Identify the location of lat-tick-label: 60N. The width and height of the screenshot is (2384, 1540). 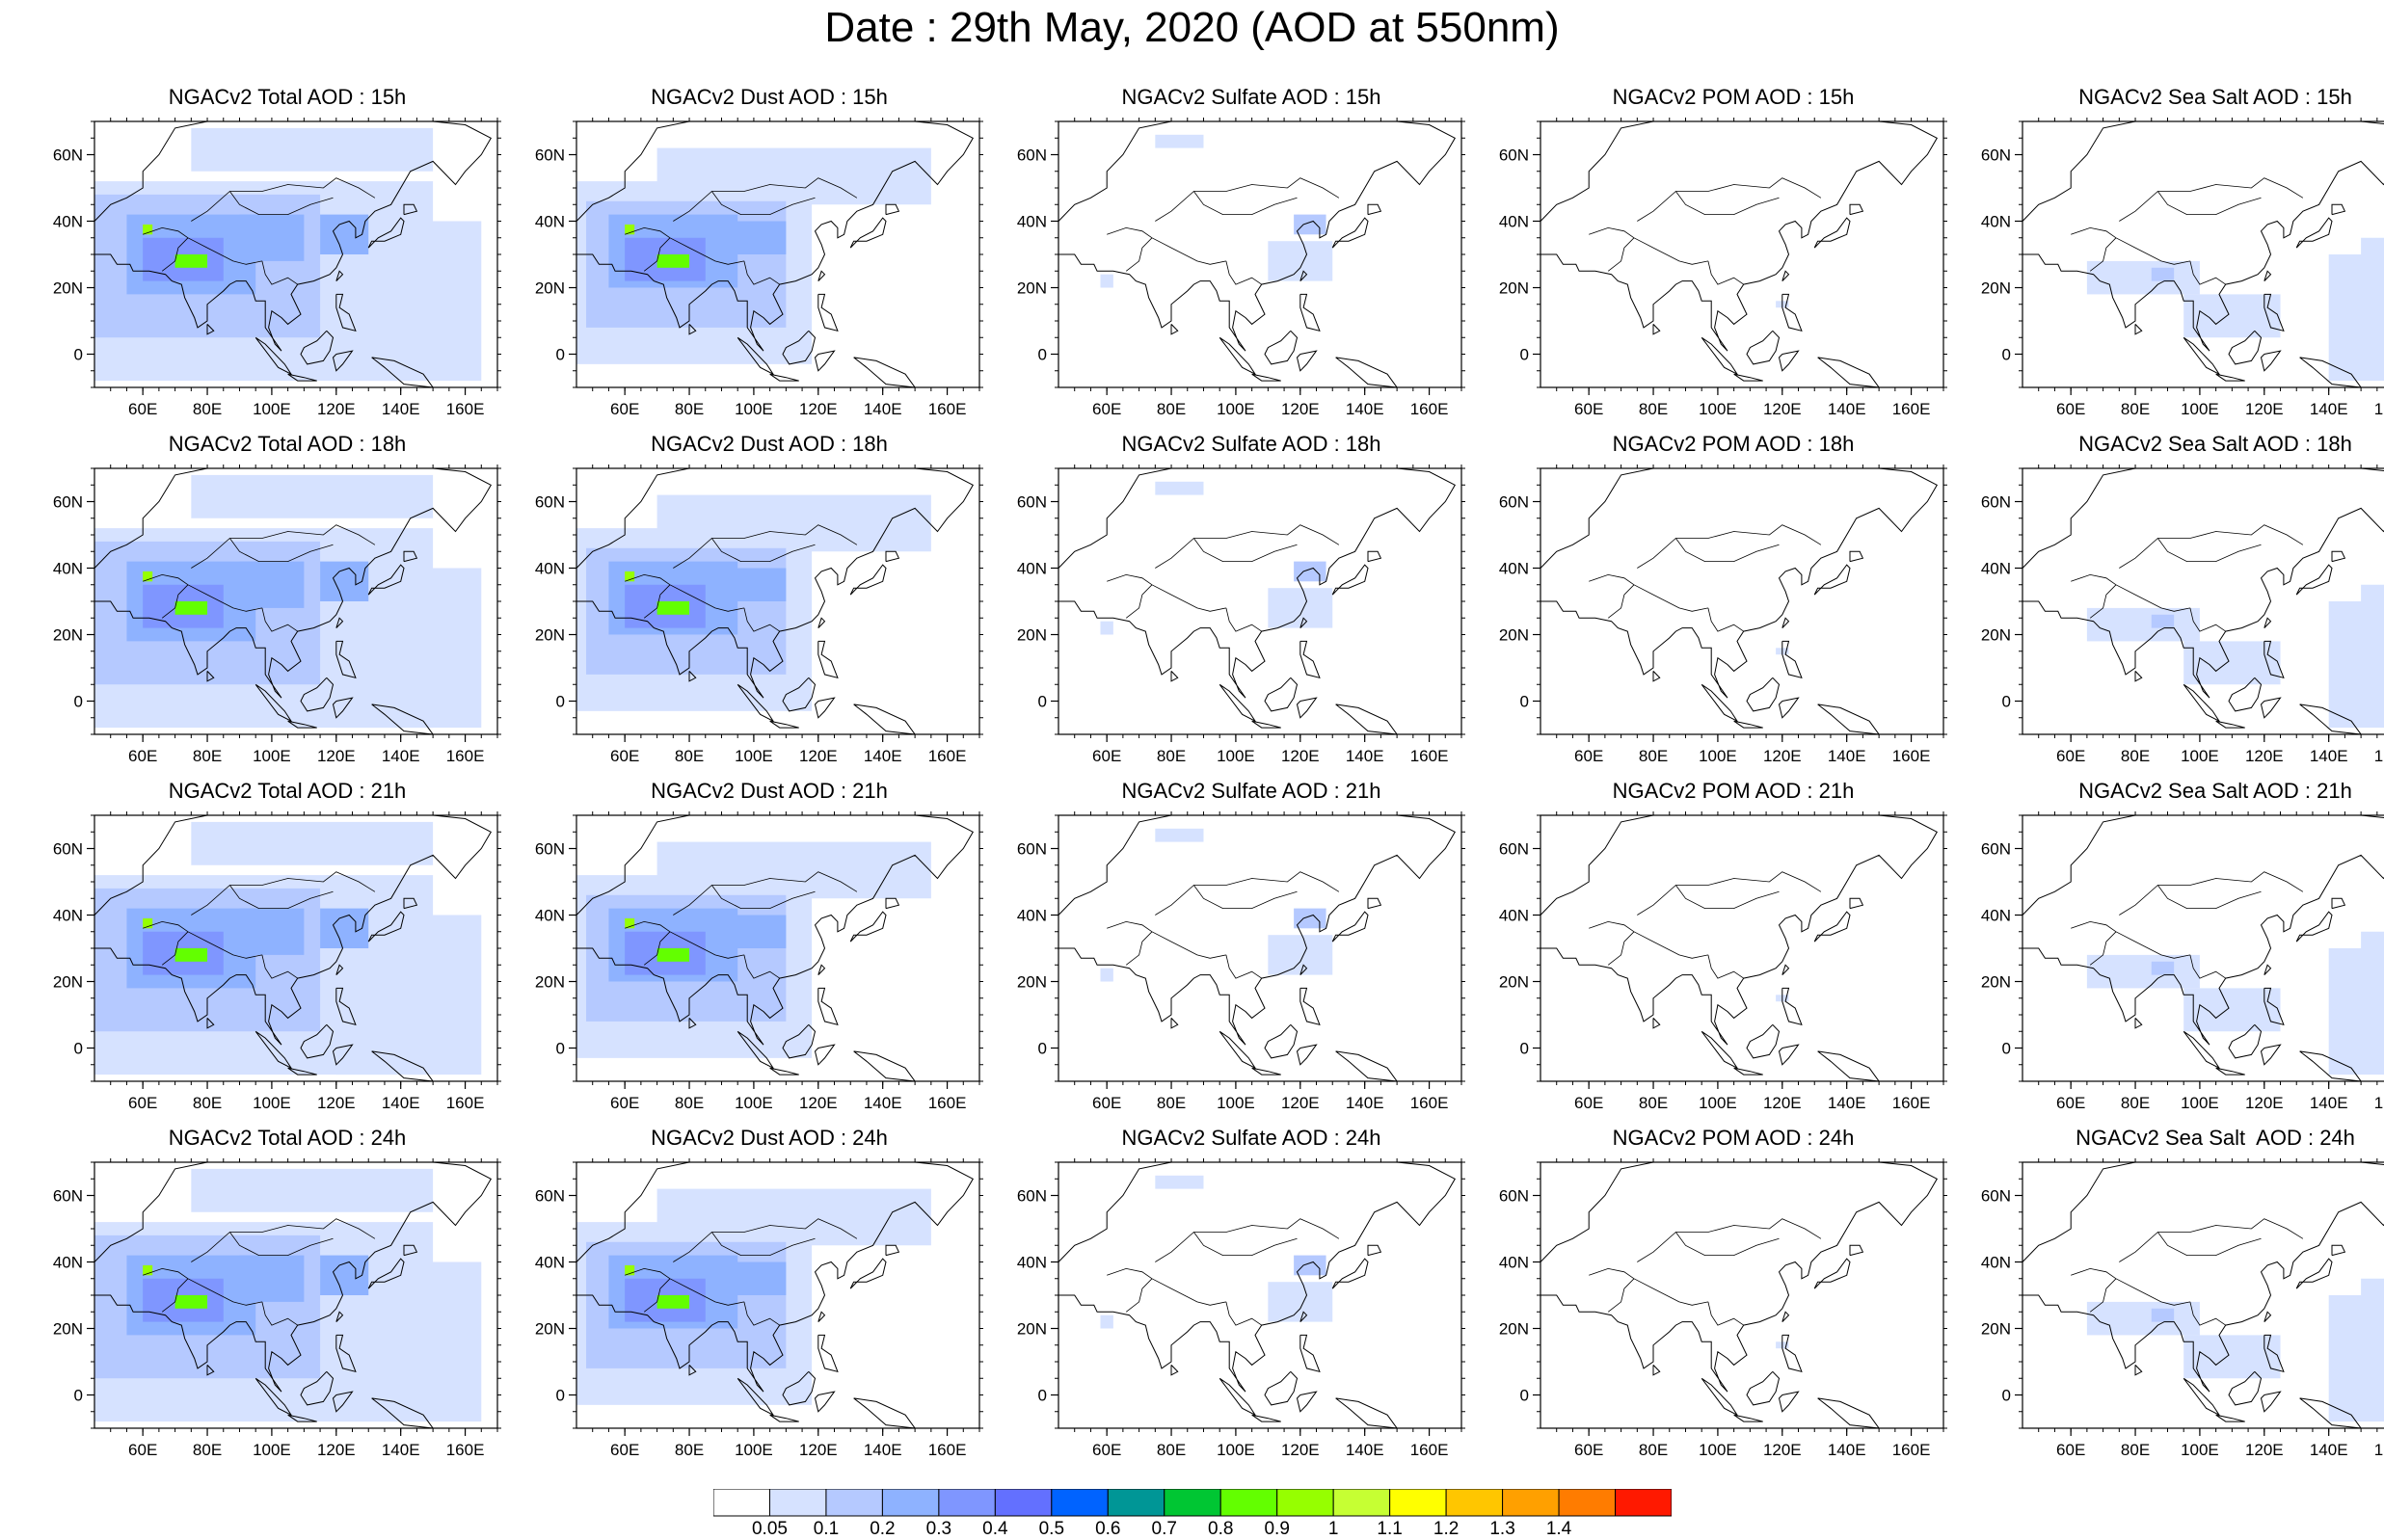
(1514, 1196).